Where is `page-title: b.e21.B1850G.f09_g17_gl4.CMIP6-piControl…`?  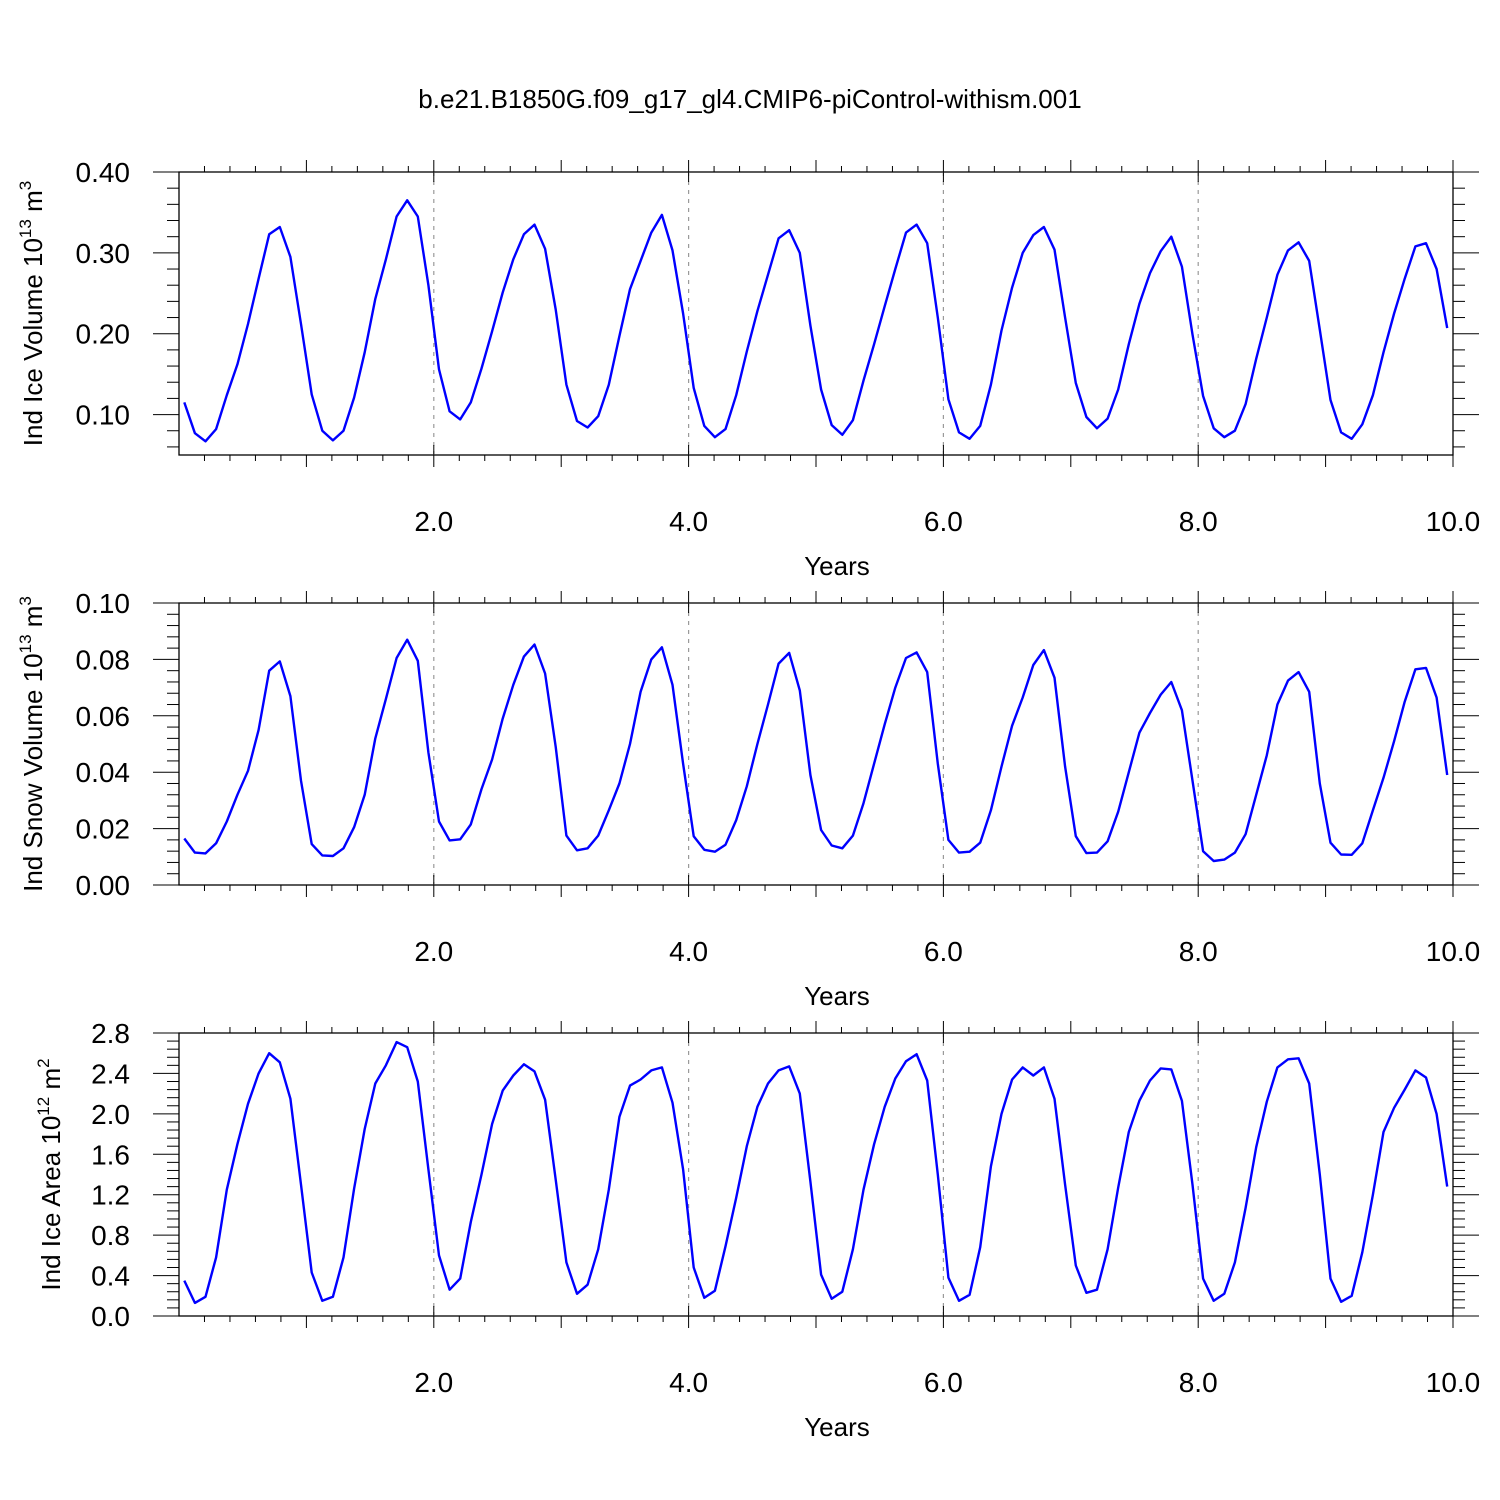 page-title: b.e21.B1850G.f09_g17_gl4.CMIP6-piControl… is located at coordinates (750, 99).